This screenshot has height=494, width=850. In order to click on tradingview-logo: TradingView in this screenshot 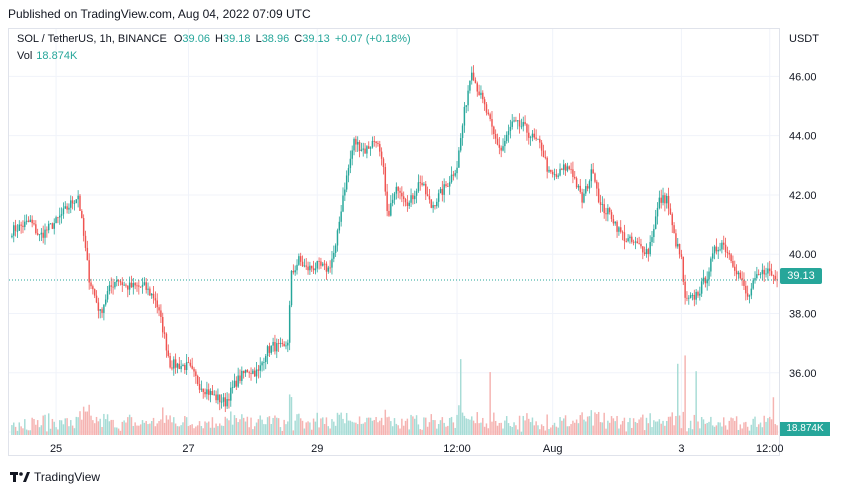, I will do `click(55, 477)`.